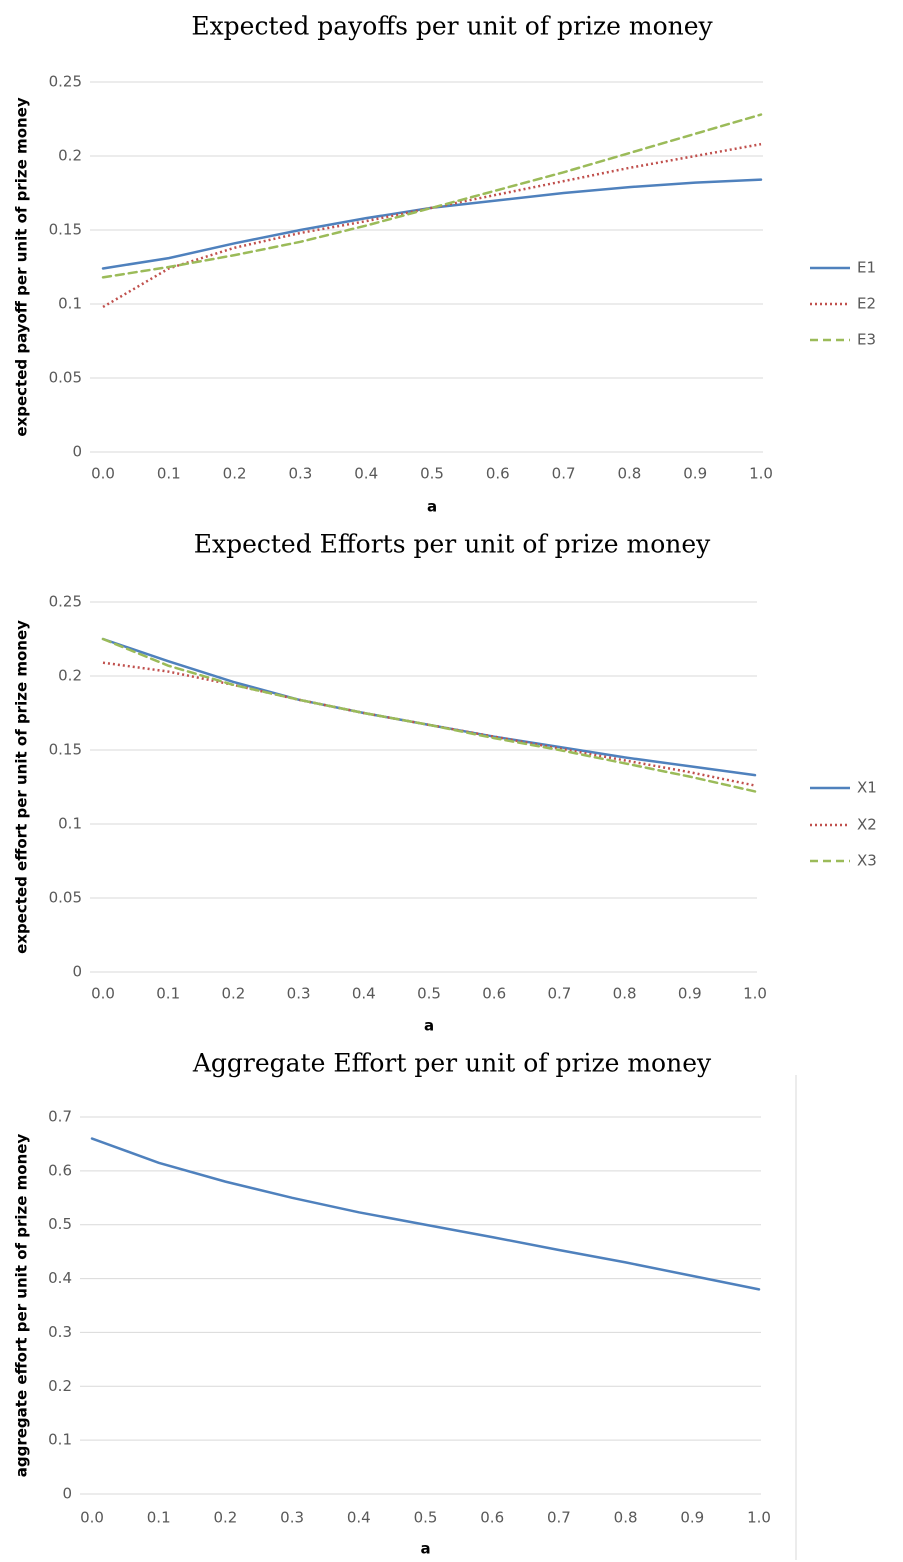 The height and width of the screenshot is (1562, 903). Describe the element at coordinates (866, 340) in the screenshot. I see `legend-label: E3` at that location.